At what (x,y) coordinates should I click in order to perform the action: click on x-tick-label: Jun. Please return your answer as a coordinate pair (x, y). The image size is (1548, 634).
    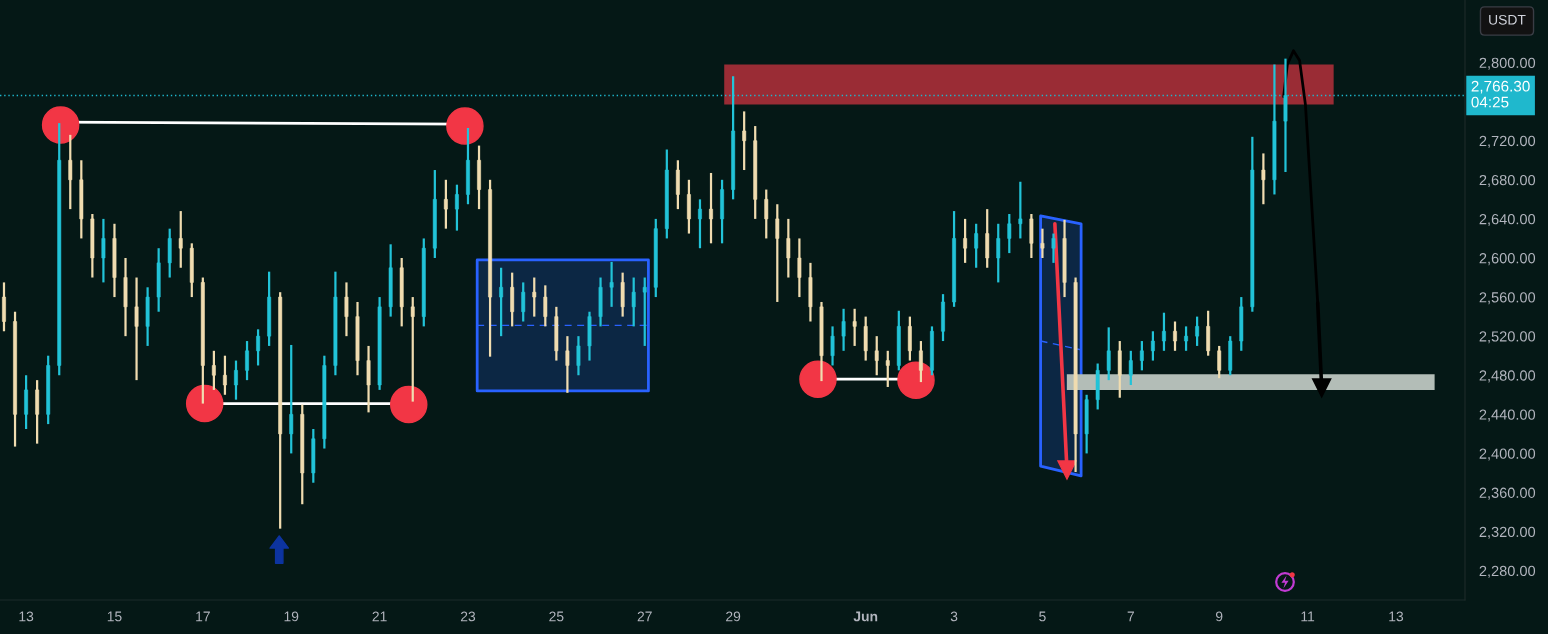
    Looking at the image, I should click on (865, 616).